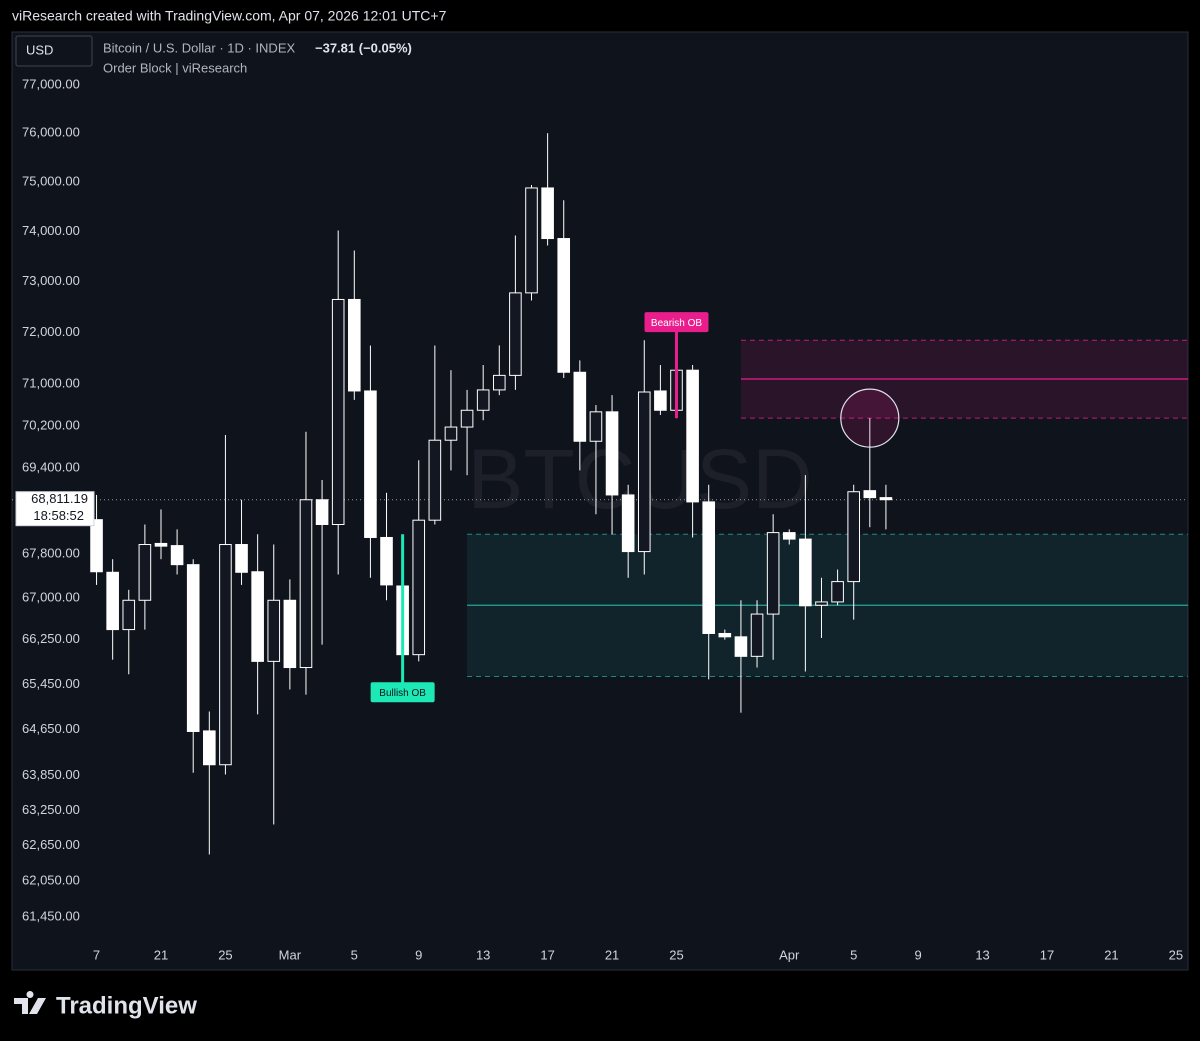  What do you see at coordinates (51, 331) in the screenshot?
I see `y-tick-label: 72,000.00` at bounding box center [51, 331].